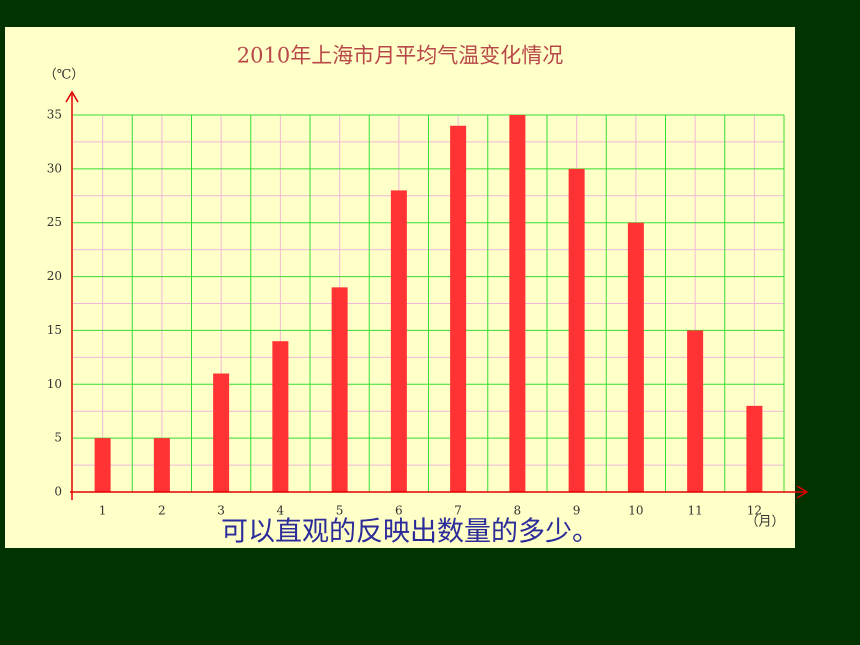  I want to click on y-tick-label: 35, so click(54, 115).